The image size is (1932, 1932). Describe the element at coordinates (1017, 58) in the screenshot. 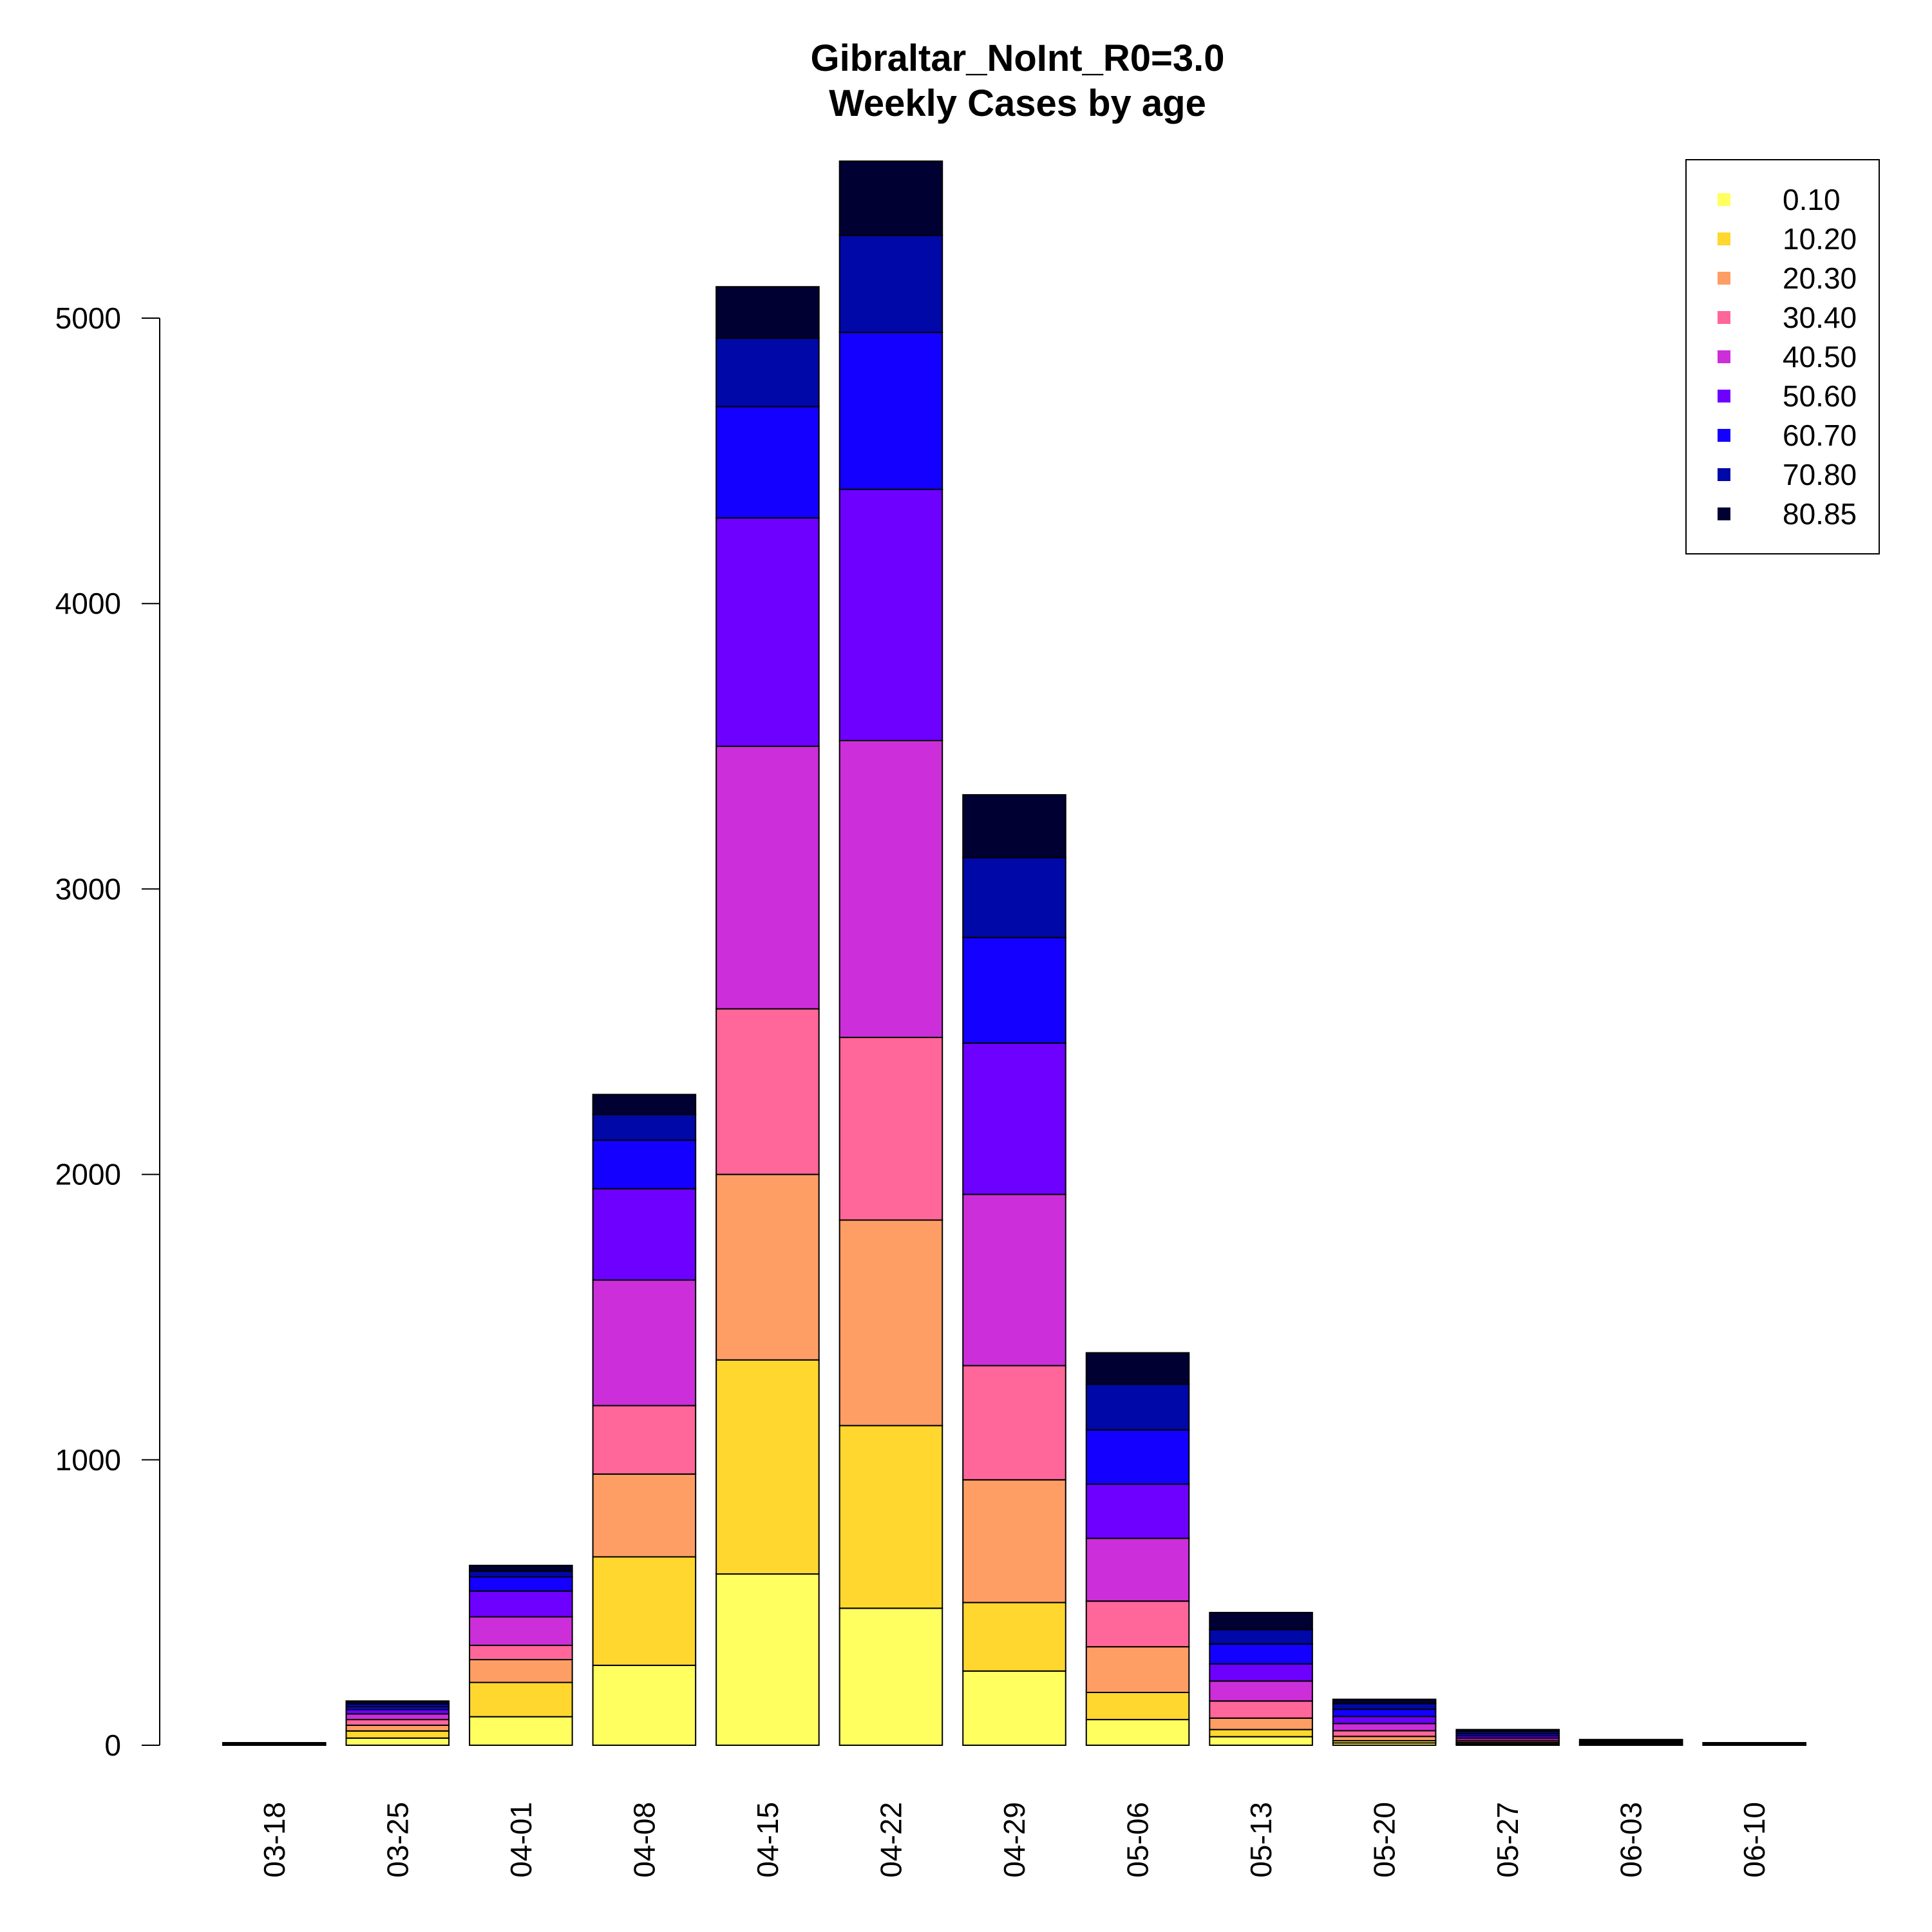

I see `chart-title: Gibraltar_NoInt_R0=3.0` at that location.